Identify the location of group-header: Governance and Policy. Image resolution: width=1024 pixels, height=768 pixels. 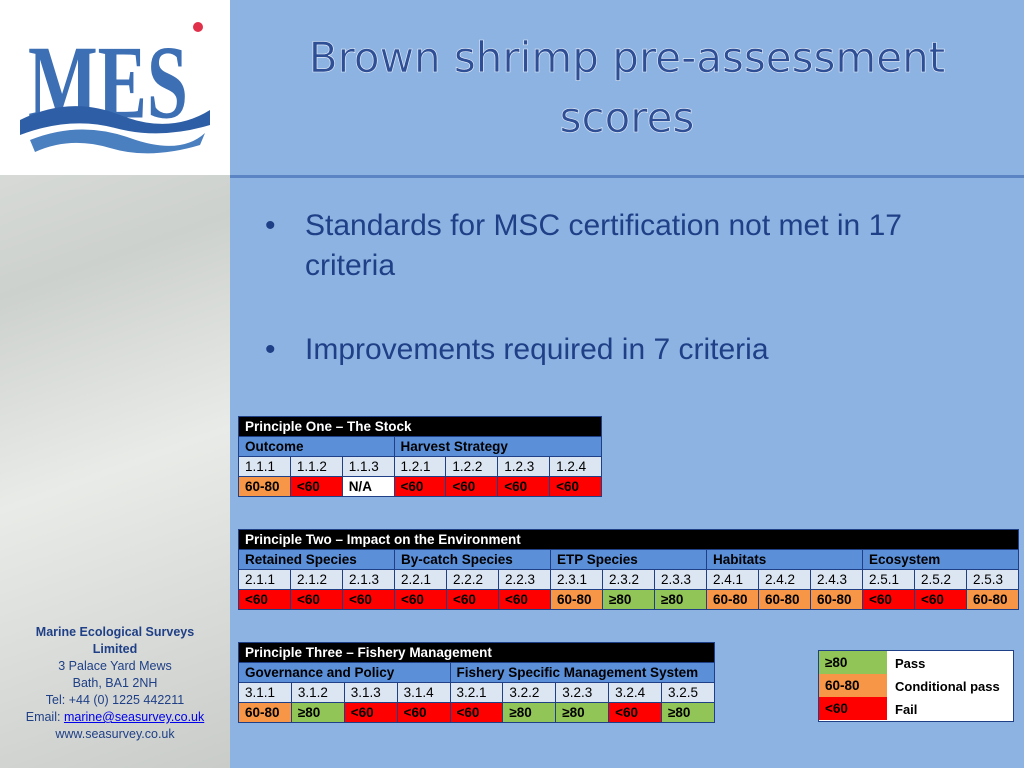
(344, 672).